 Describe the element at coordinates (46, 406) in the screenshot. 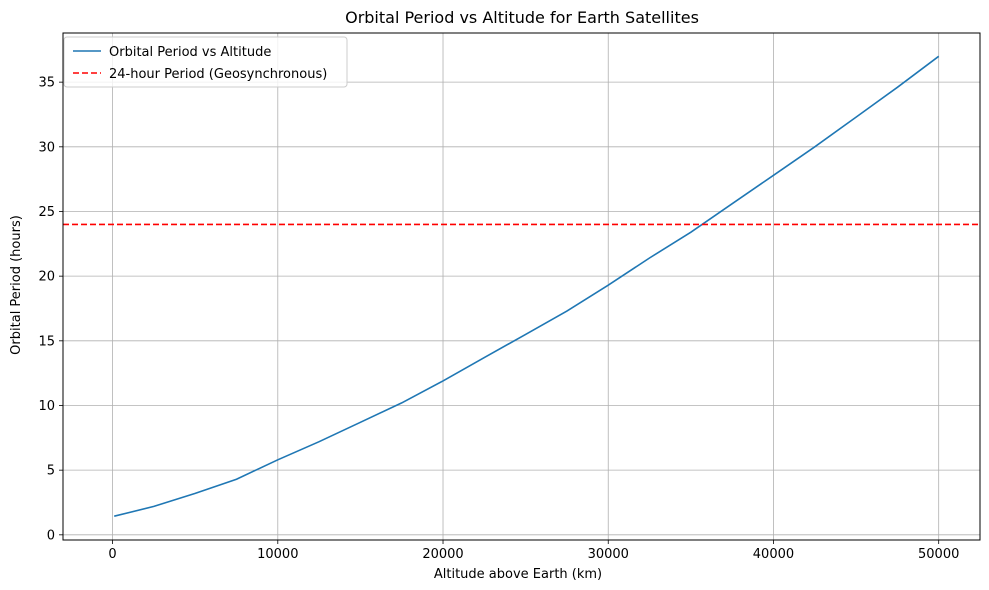

I see `y-tick-label: 10` at that location.